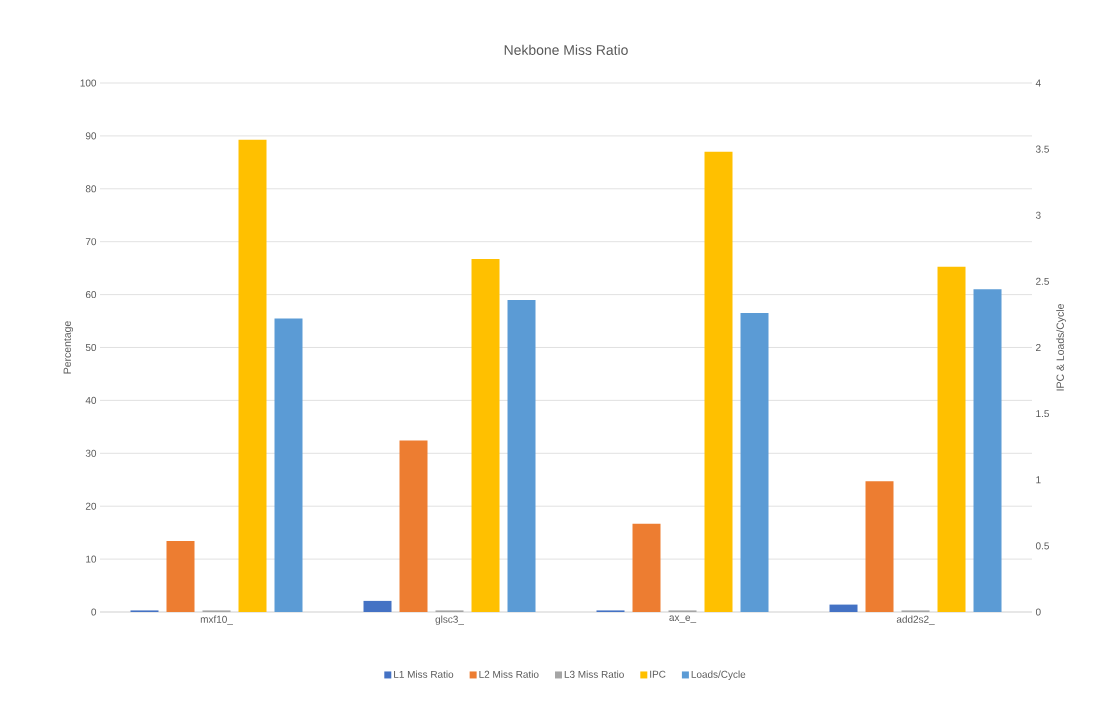  What do you see at coordinates (91, 295) in the screenshot?
I see `y-tick-label: 60` at bounding box center [91, 295].